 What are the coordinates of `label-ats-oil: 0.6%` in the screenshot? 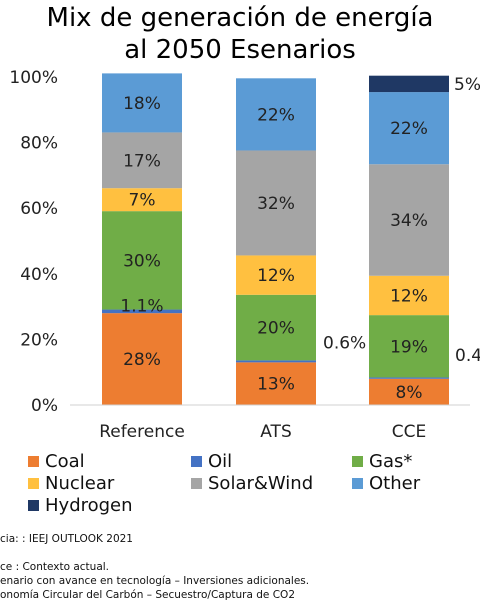 It's located at (344, 343).